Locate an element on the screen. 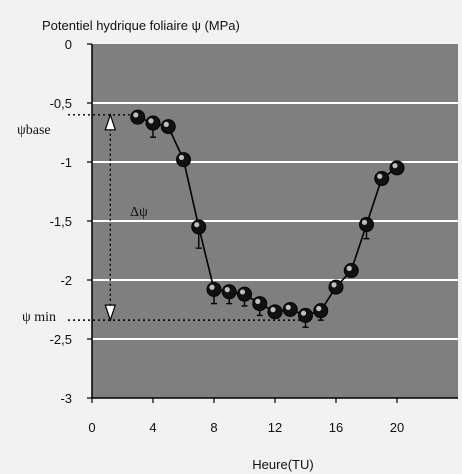  psi-base-label: ψbase is located at coordinates (34, 130).